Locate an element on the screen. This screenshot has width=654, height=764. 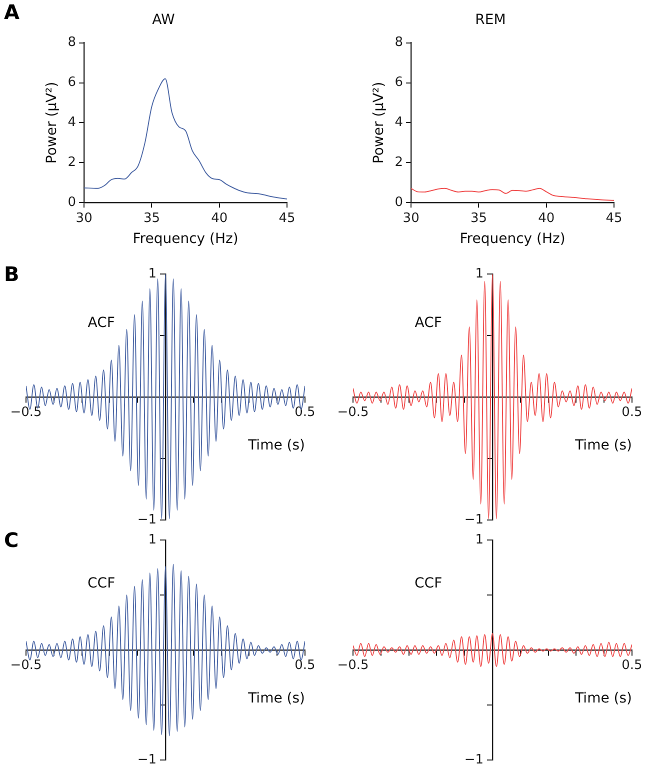
chart-title: AW is located at coordinates (163, 20).